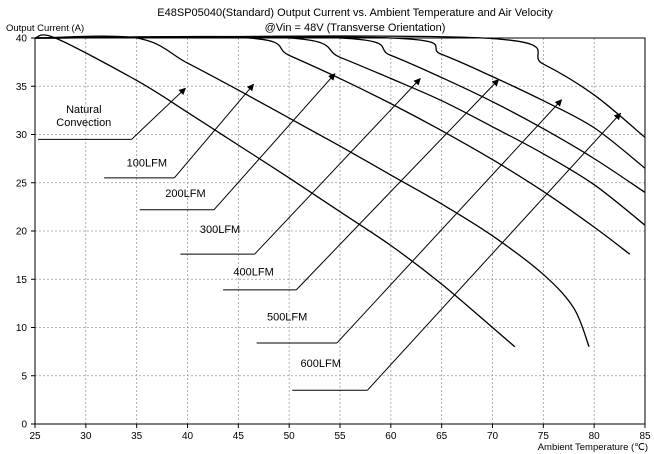 The width and height of the screenshot is (654, 454). What do you see at coordinates (239, 436) in the screenshot?
I see `x-tick-label: 45` at bounding box center [239, 436].